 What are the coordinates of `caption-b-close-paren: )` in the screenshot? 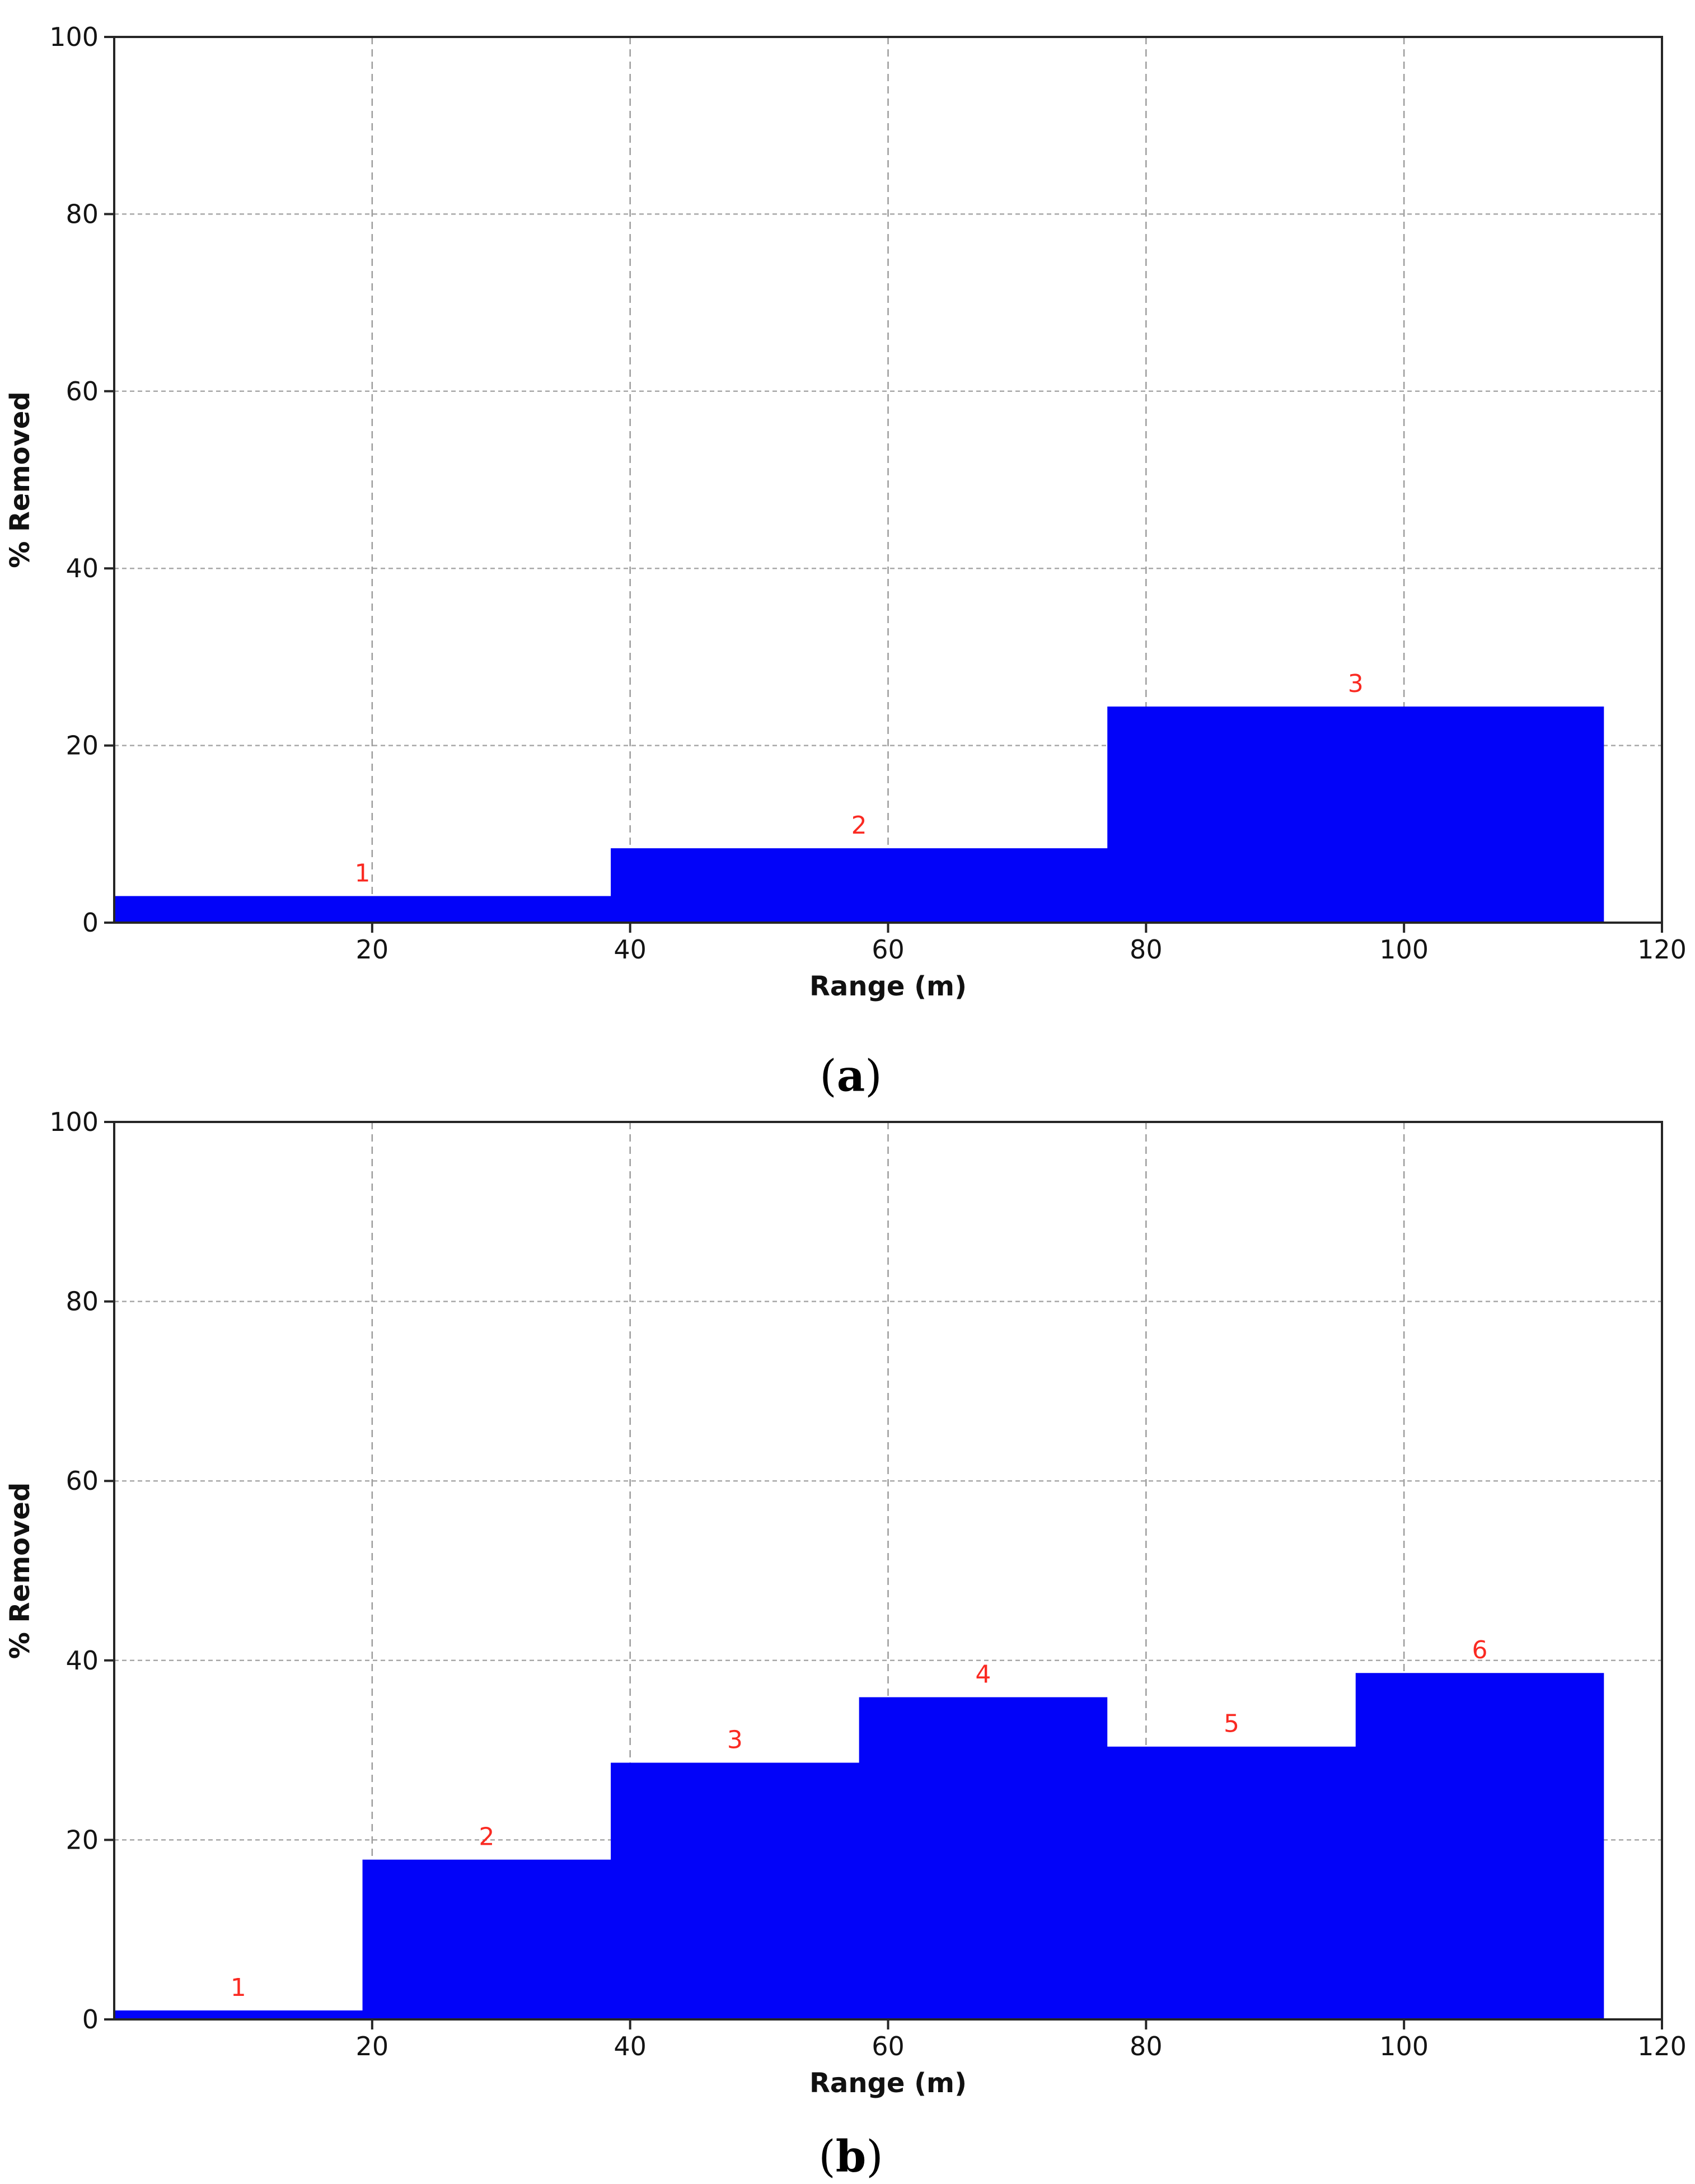 It's located at (874, 2156).